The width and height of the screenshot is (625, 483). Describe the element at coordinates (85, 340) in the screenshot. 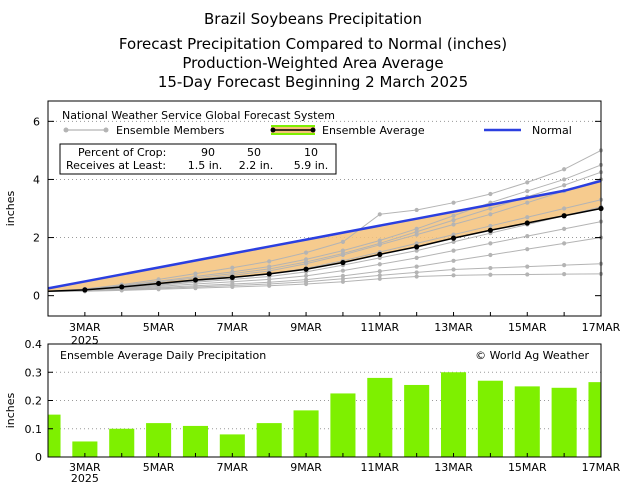

I see `top-x-year-label: 2025` at that location.